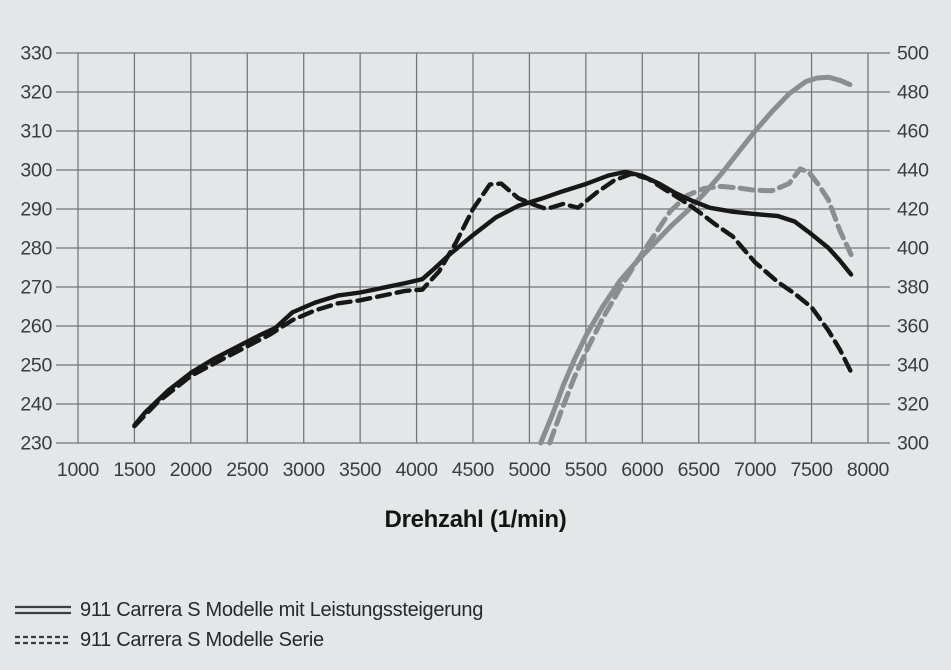 Image resolution: width=951 pixels, height=670 pixels. Describe the element at coordinates (304, 470) in the screenshot. I see `x-tick-label: 3000` at that location.